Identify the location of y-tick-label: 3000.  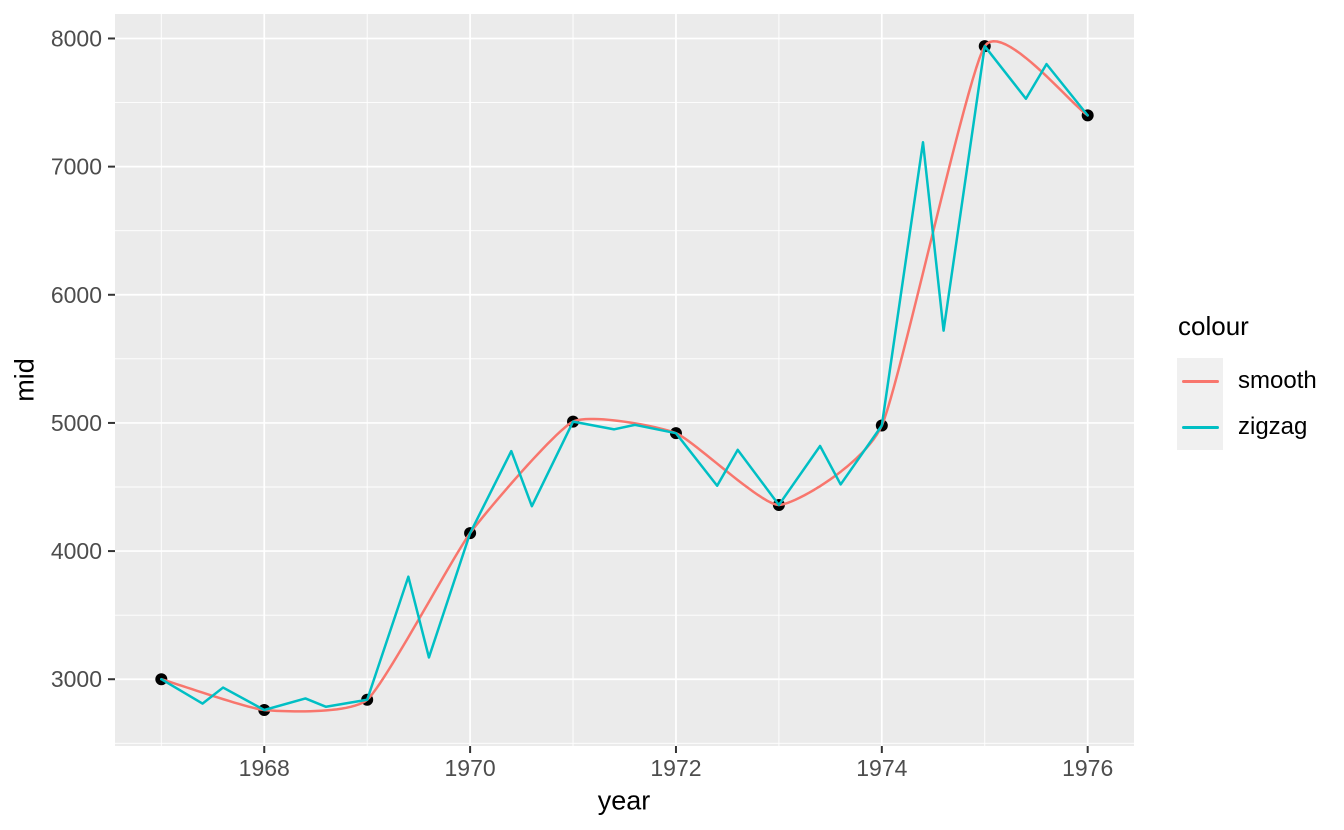
(76, 679).